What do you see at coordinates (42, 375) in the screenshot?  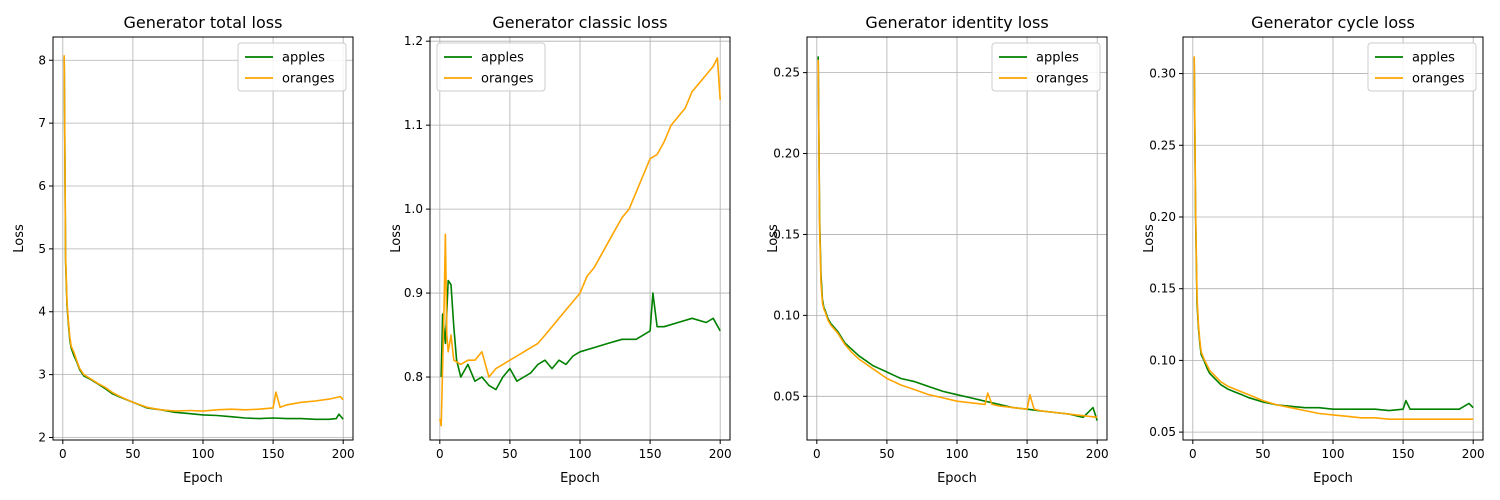 I see `y-tick-label: 3` at bounding box center [42, 375].